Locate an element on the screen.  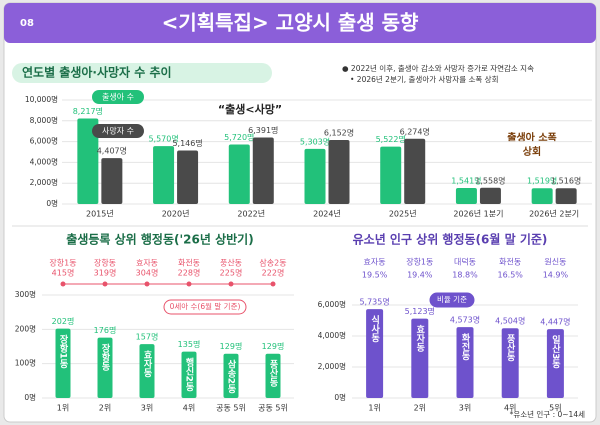
value-label: 157명 is located at coordinates (147, 337).